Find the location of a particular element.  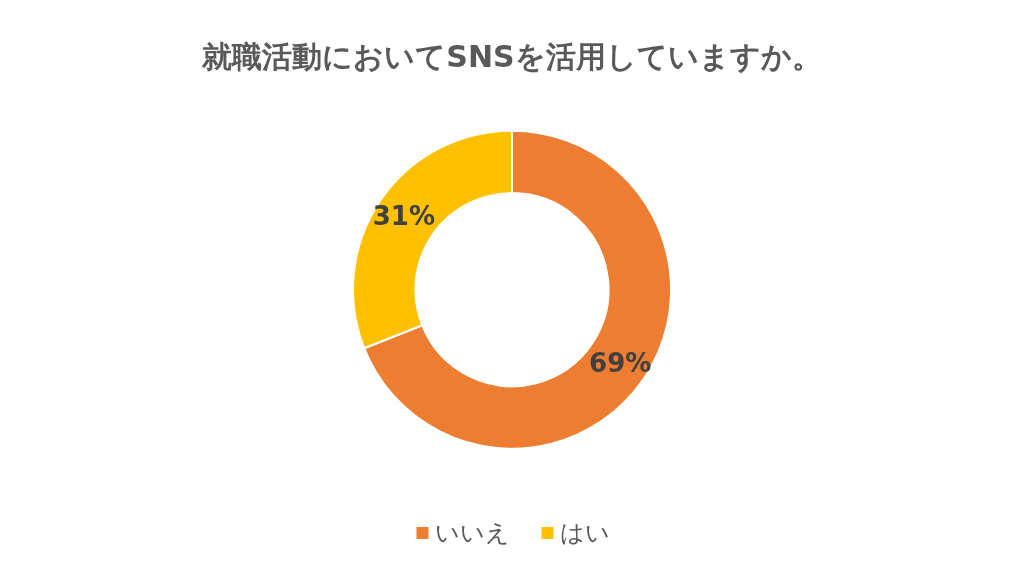

data-label: 69% is located at coordinates (620, 363).